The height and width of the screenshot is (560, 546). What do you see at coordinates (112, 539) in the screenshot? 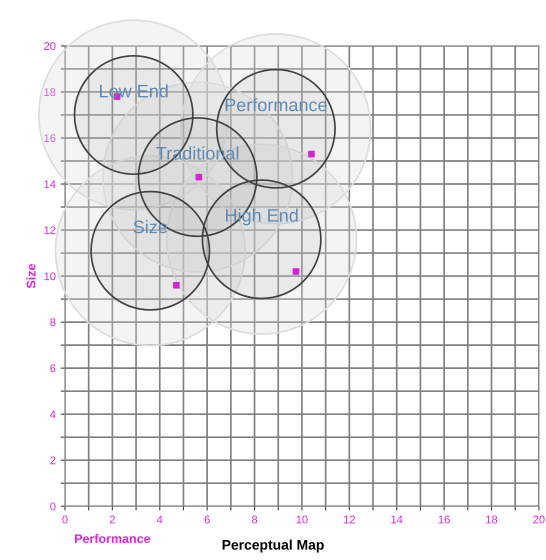
I see `x-axis-title: Performance` at bounding box center [112, 539].